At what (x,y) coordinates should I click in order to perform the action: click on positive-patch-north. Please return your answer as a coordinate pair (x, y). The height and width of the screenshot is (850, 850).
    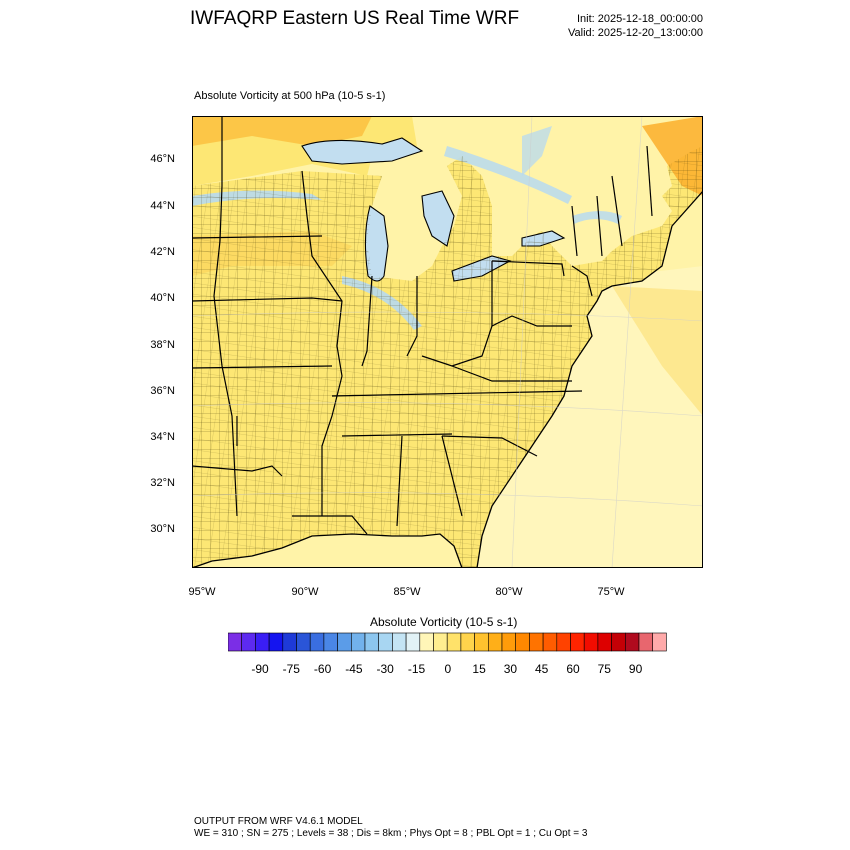
    Looking at the image, I should click on (282, 131).